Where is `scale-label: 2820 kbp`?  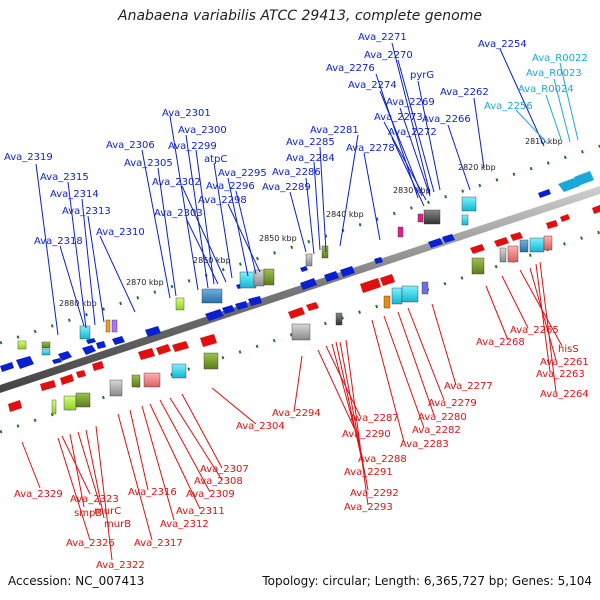 scale-label: 2820 kbp is located at coordinates (477, 167).